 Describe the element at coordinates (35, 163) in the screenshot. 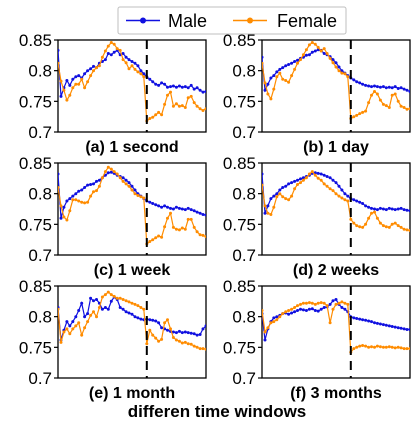

I see `y-tick-label: 0.85` at that location.